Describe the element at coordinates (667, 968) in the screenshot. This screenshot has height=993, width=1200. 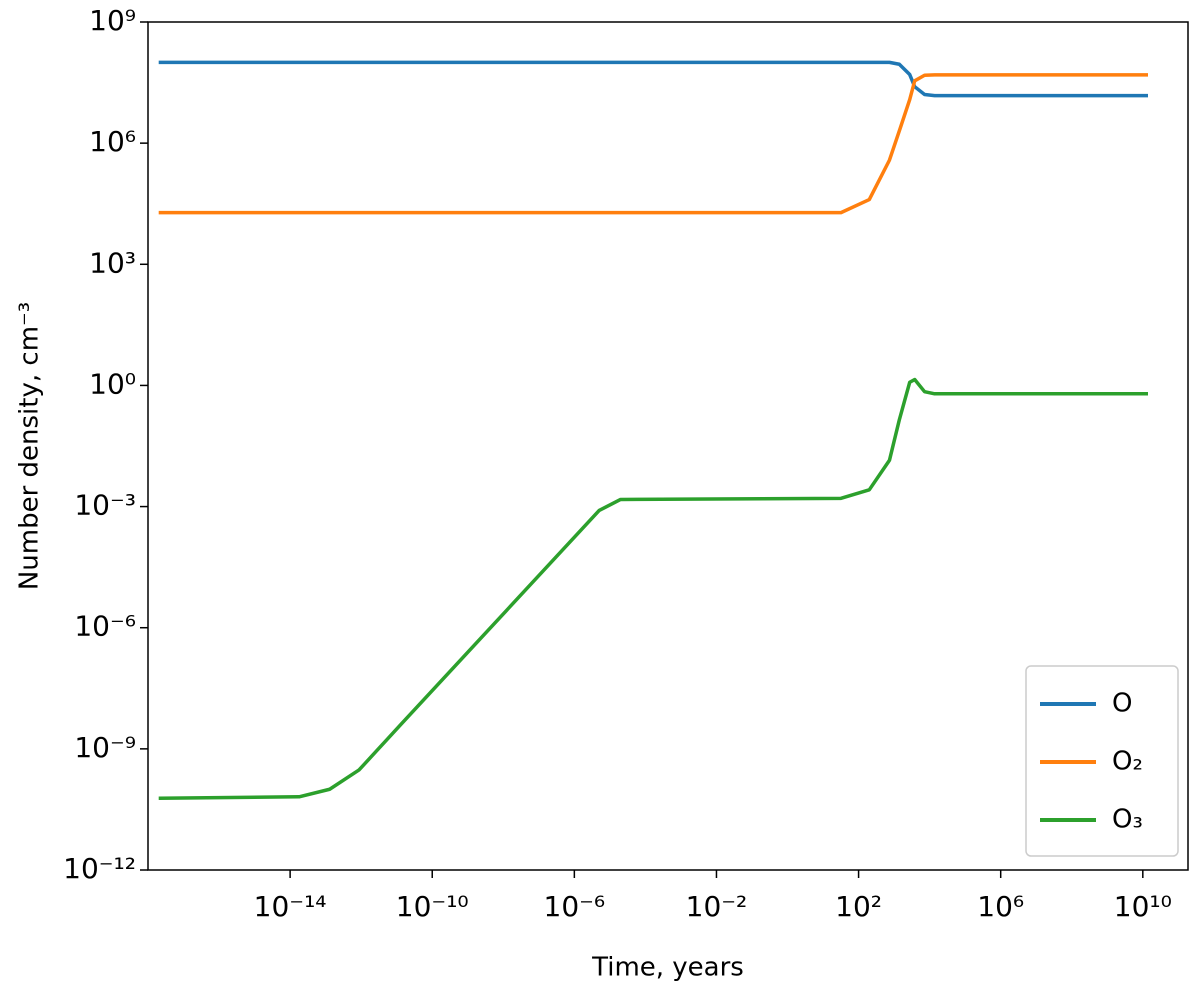
I see `x-axis-label: Time, years` at that location.